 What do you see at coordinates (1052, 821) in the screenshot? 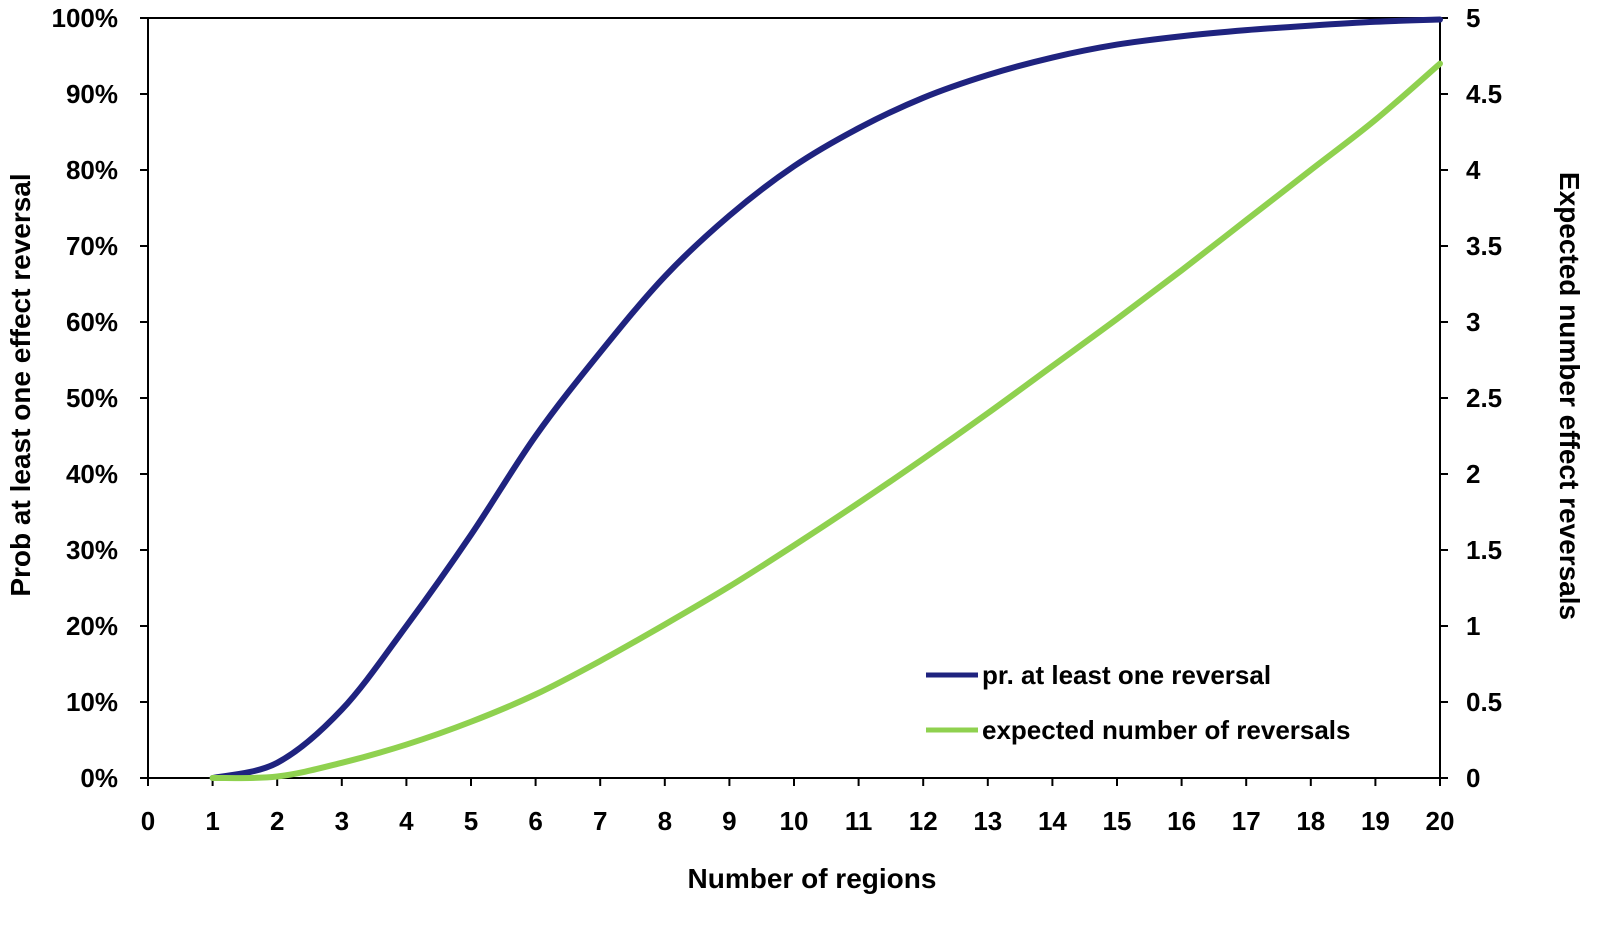
I see `x-tick-label: 14` at bounding box center [1052, 821].